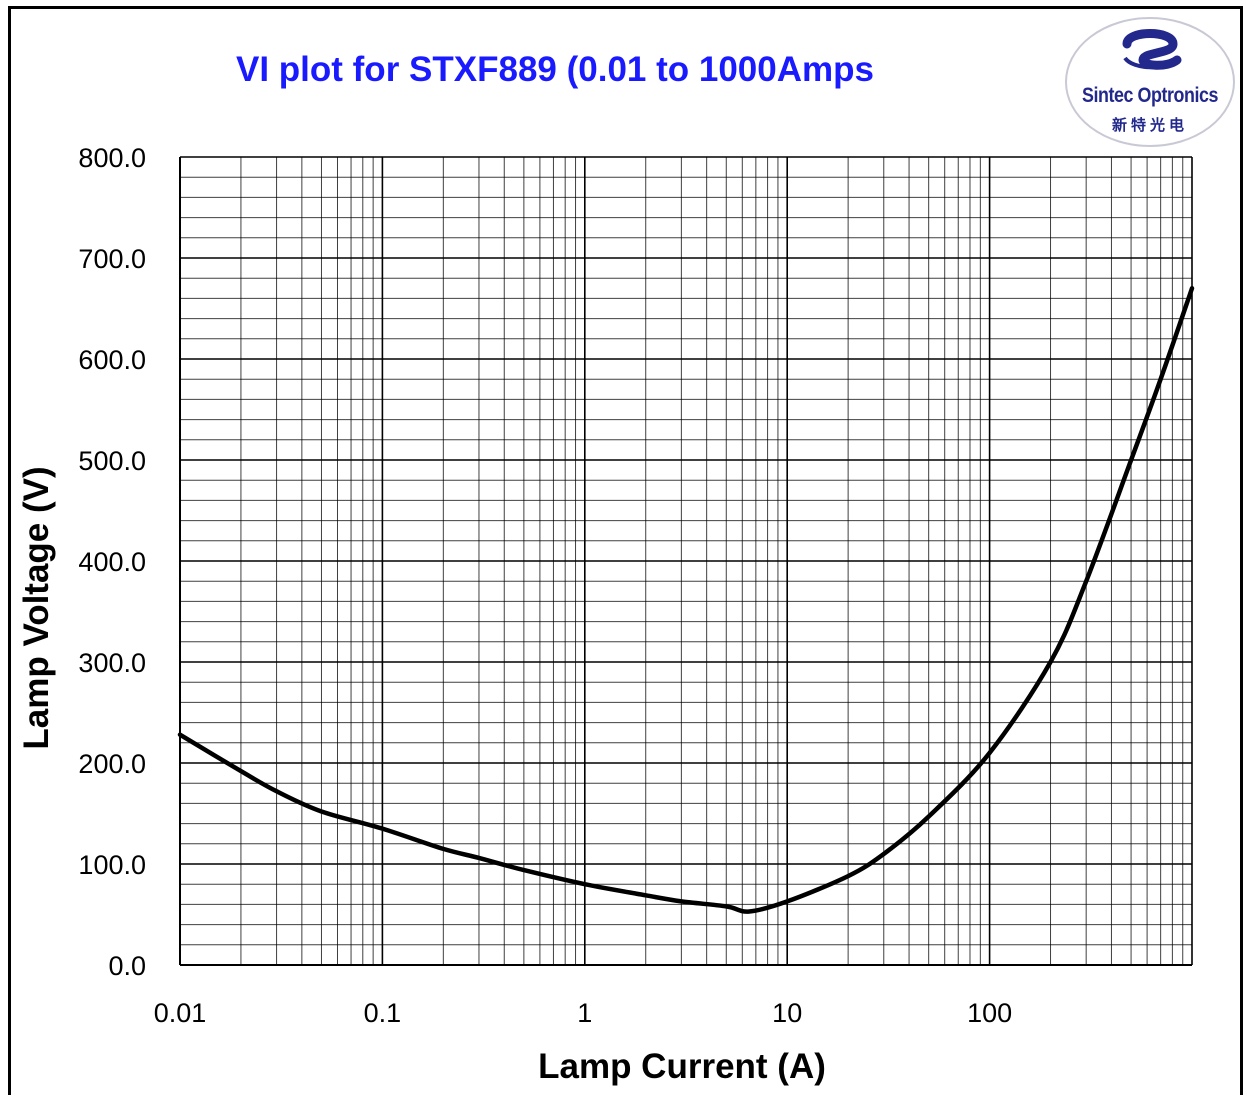 The width and height of the screenshot is (1247, 1098). I want to click on logo-name-cn: 新特光电, so click(1149, 125).